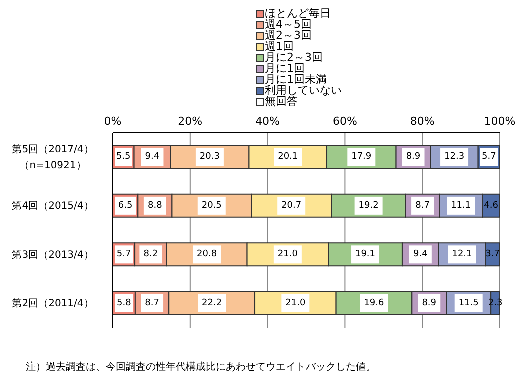 This screenshot has width=524, height=383. Describe the element at coordinates (53, 206) in the screenshot. I see `y-tick-label: 第4回（2015/4）` at that location.